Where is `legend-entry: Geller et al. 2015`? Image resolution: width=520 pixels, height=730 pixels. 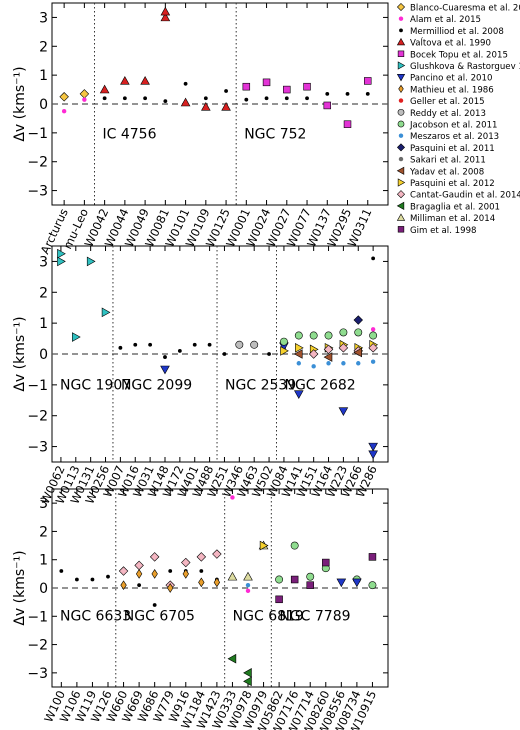
legend-entry: Geller et al. 2015 is located at coordinates (447, 102).